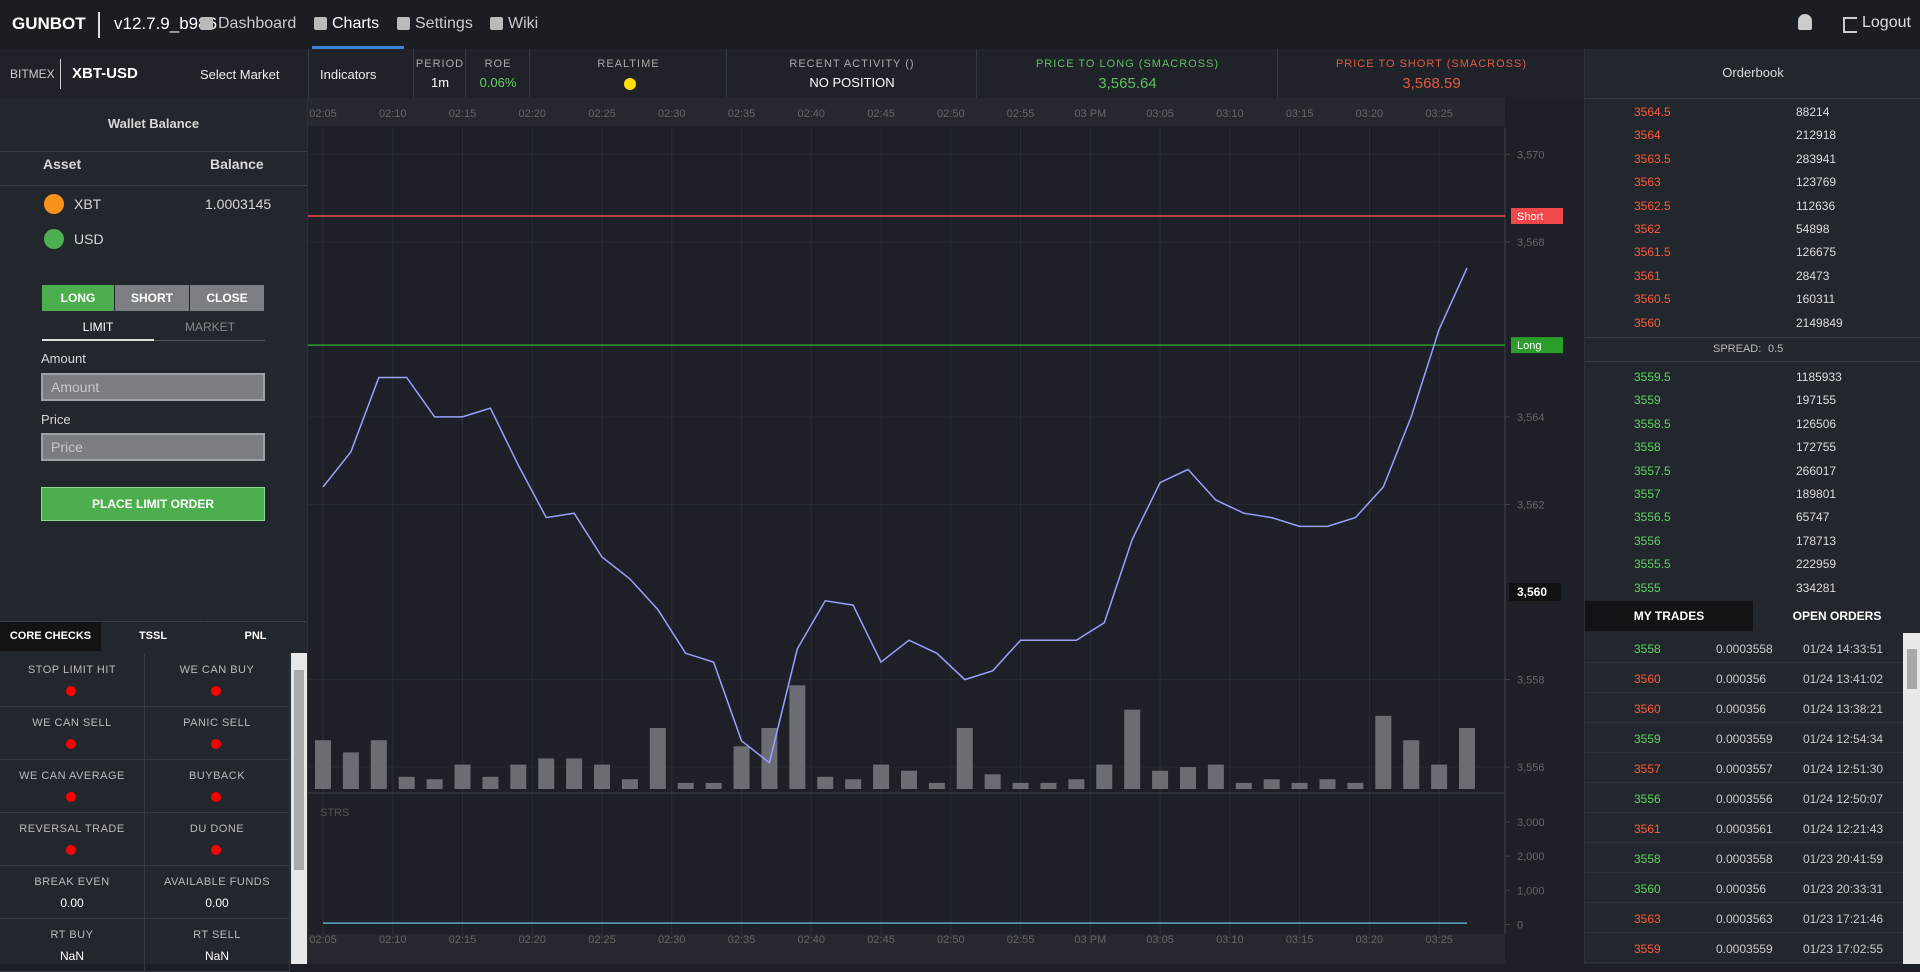 This screenshot has height=972, width=1920. What do you see at coordinates (1647, 540) in the screenshot?
I see `ob-price: 3556` at bounding box center [1647, 540].